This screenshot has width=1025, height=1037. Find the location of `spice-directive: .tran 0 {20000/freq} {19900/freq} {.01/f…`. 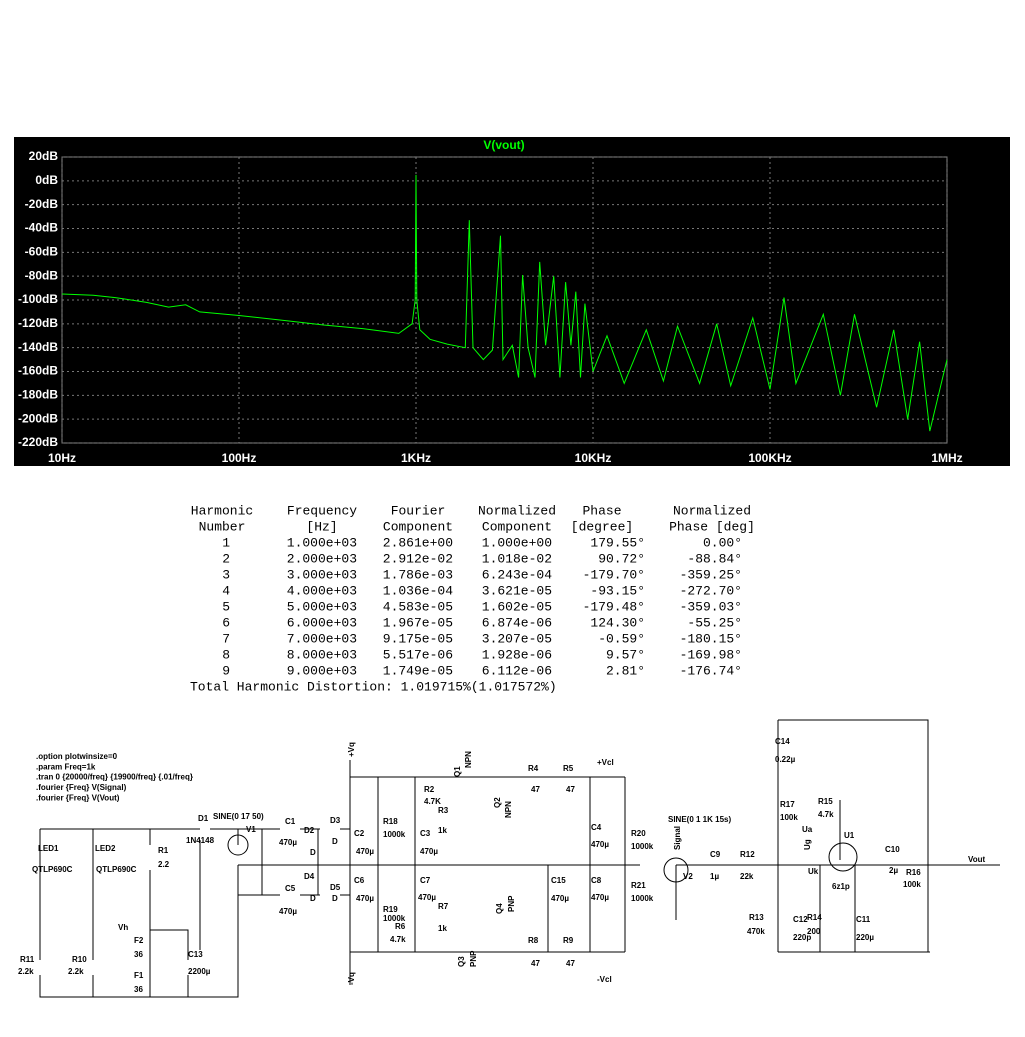

spice-directive: .tran 0 {20000/freq} {19900/freq} {.01/f… is located at coordinates (114, 777).